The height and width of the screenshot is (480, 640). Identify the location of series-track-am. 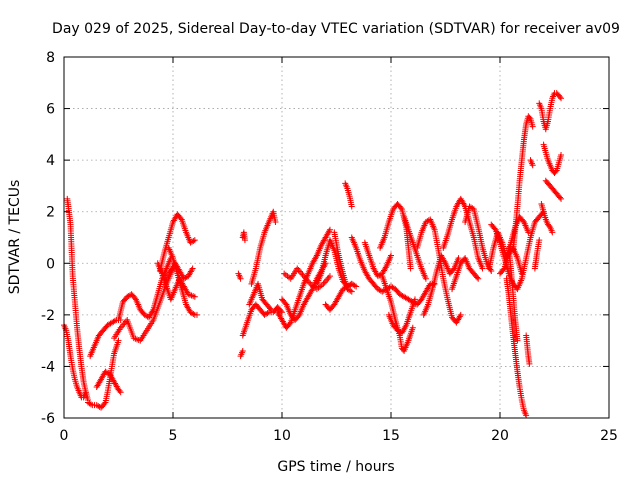
(516, 347).